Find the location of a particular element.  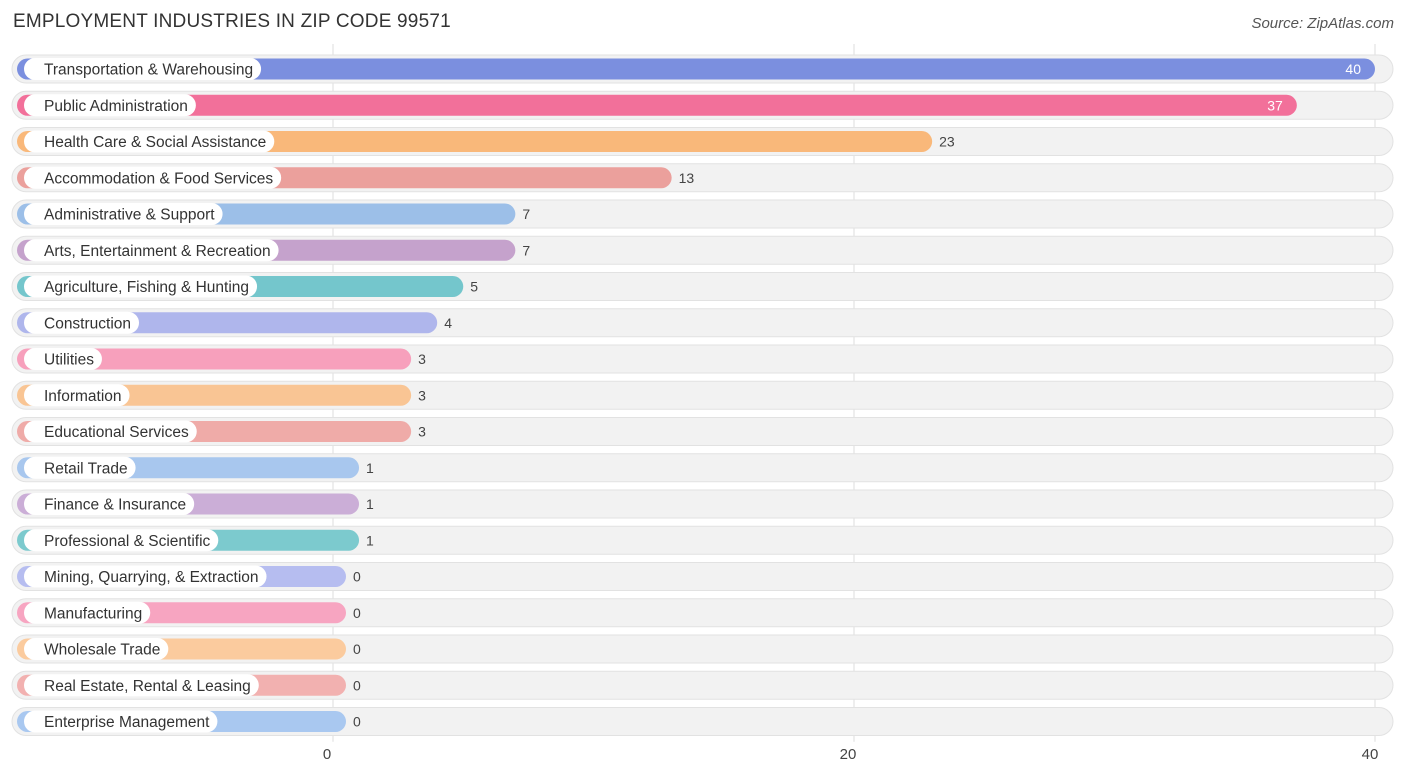

table-row: Finance & Insurance 1 is located at coordinates (702, 504).